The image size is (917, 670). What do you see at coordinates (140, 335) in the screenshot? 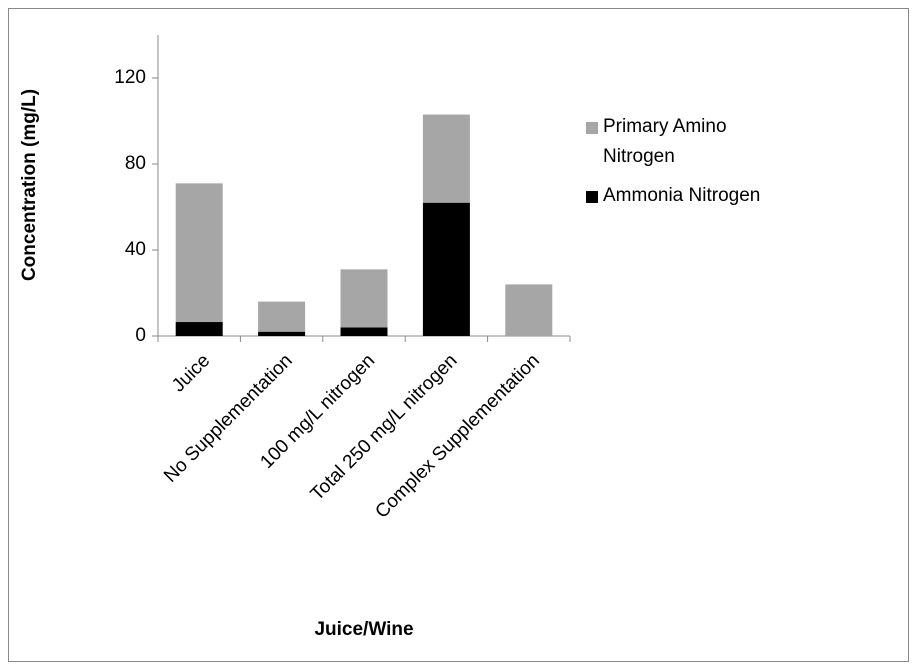
I see `y-tick-label: 0` at bounding box center [140, 335].